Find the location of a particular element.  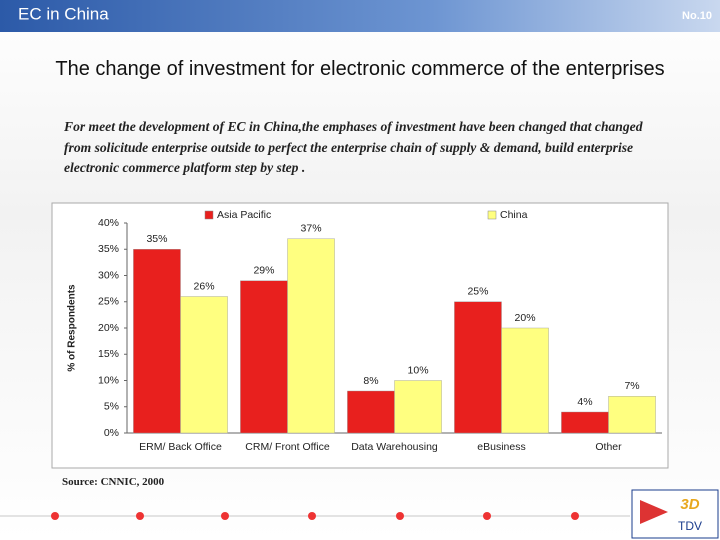

y-tick-label: 35% is located at coordinates (108, 249).